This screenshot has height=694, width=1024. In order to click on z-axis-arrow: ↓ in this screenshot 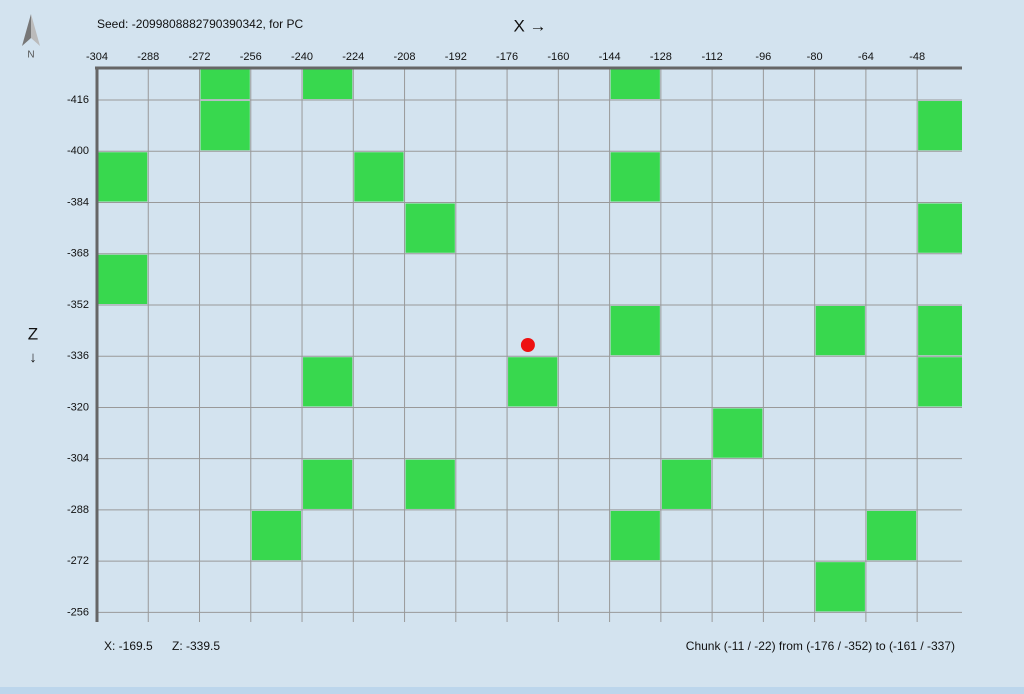, I will do `click(33, 357)`.